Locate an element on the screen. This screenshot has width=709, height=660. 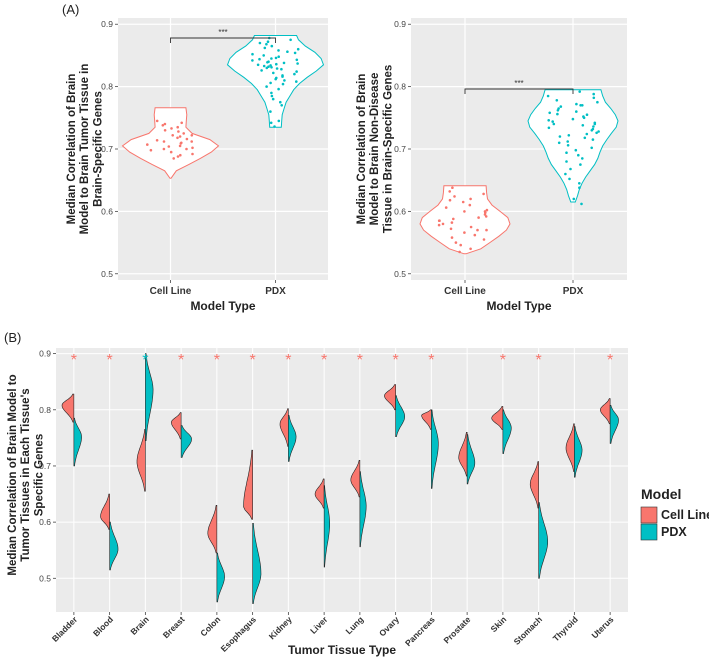
split-violin-ovary-cell-line is located at coordinates (390, 397).